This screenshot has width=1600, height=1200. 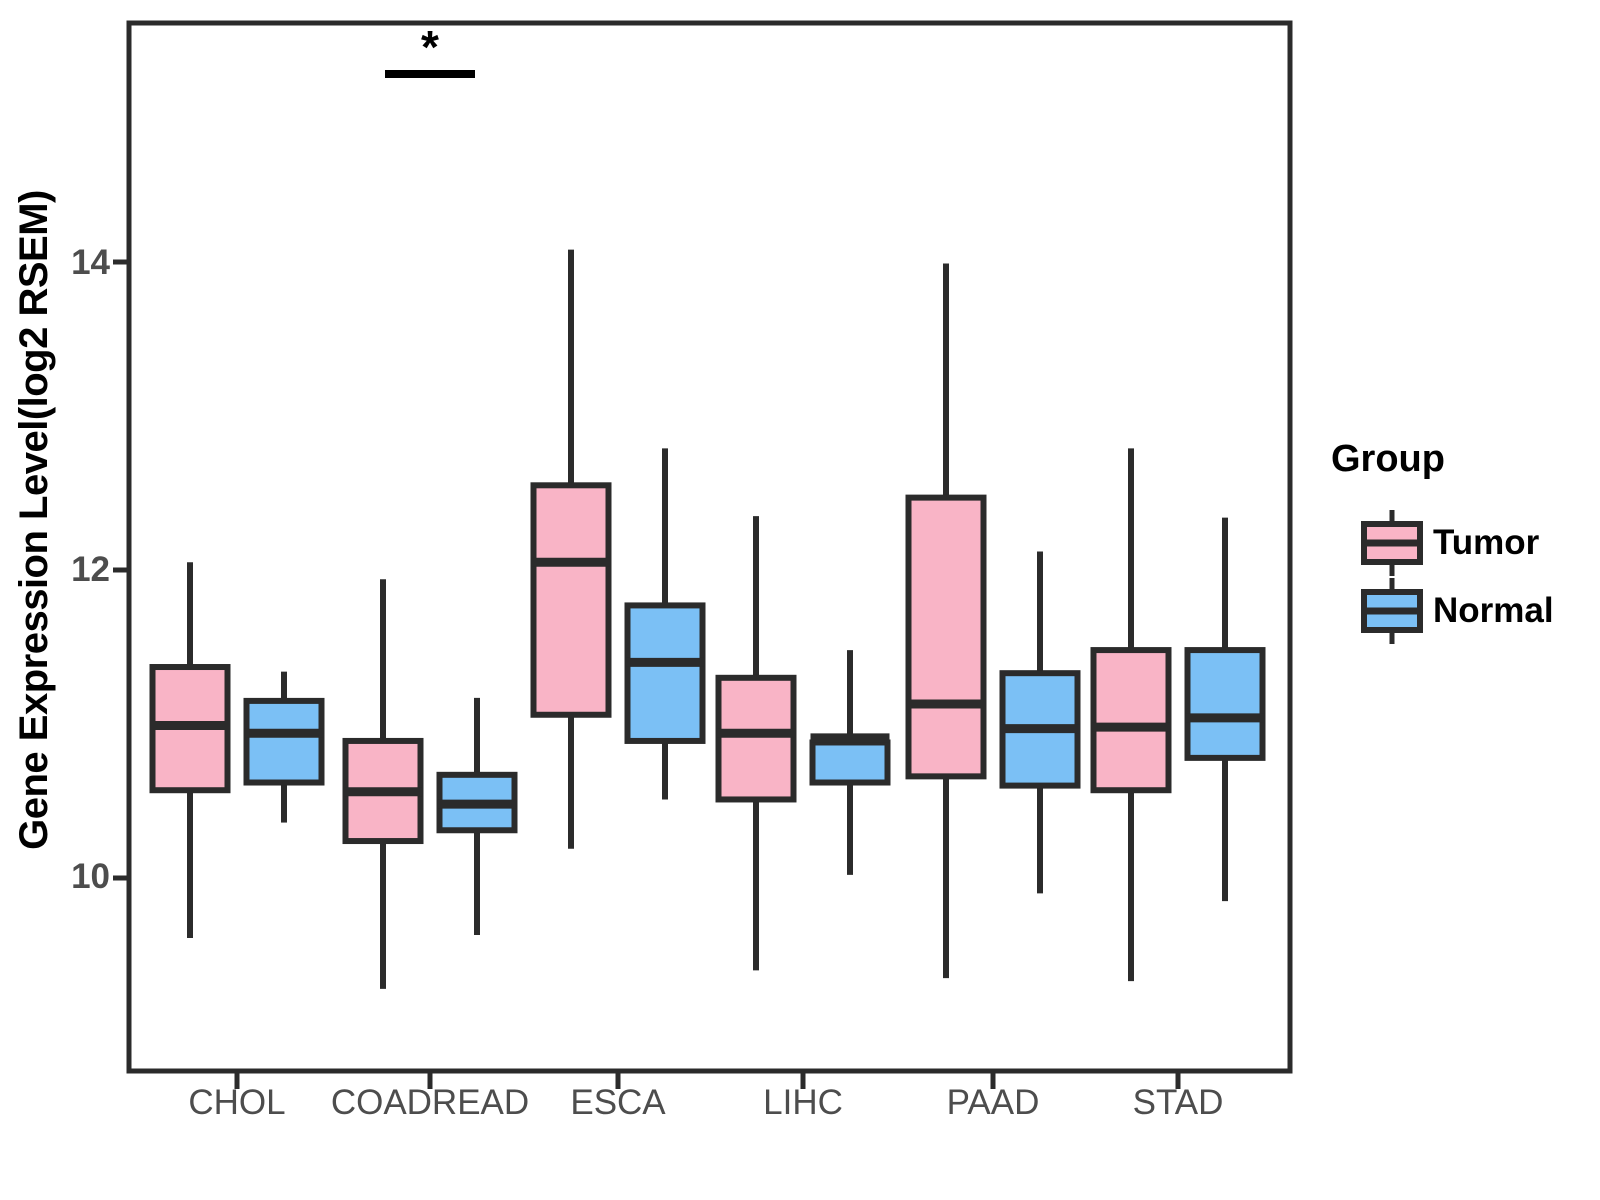 I want to click on box-stad-normal, so click(x=1225, y=709).